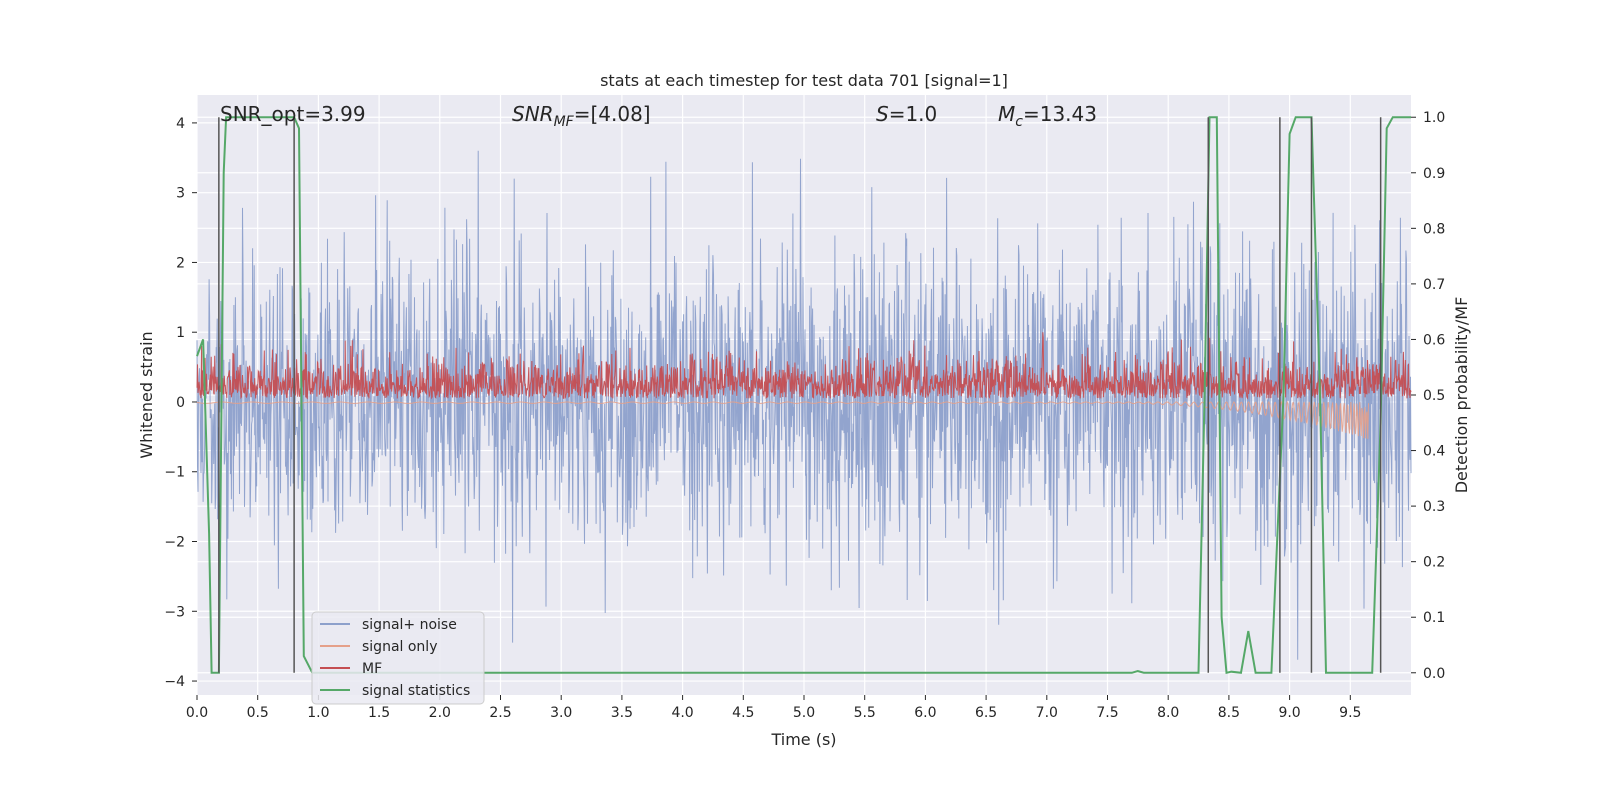  What do you see at coordinates (351, 669) in the screenshot?
I see `legend-item-mf: MF` at bounding box center [351, 669].